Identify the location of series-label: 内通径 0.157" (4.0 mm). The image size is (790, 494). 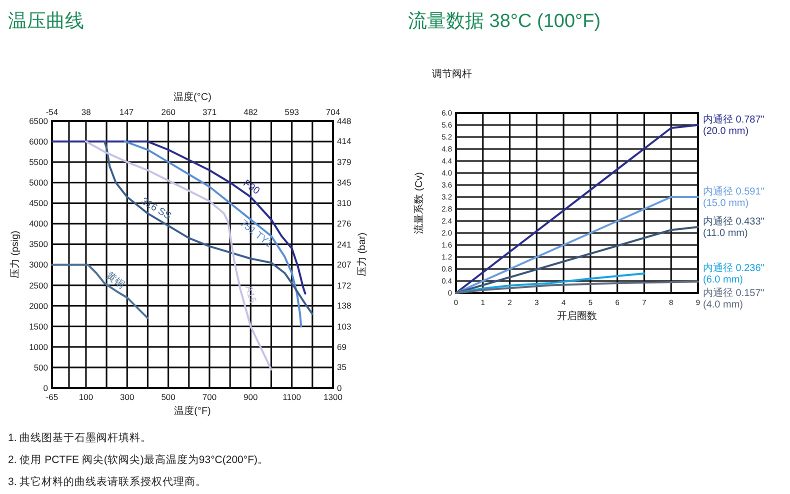
(734, 298).